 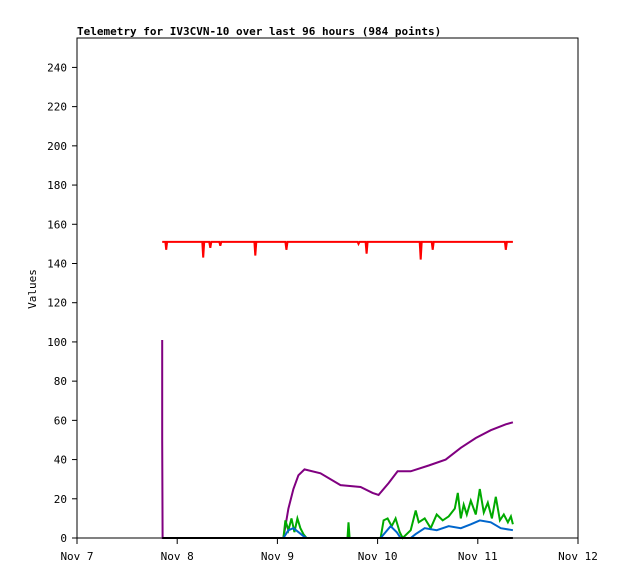 I want to click on y-tick-label: 240, so click(x=57, y=67).